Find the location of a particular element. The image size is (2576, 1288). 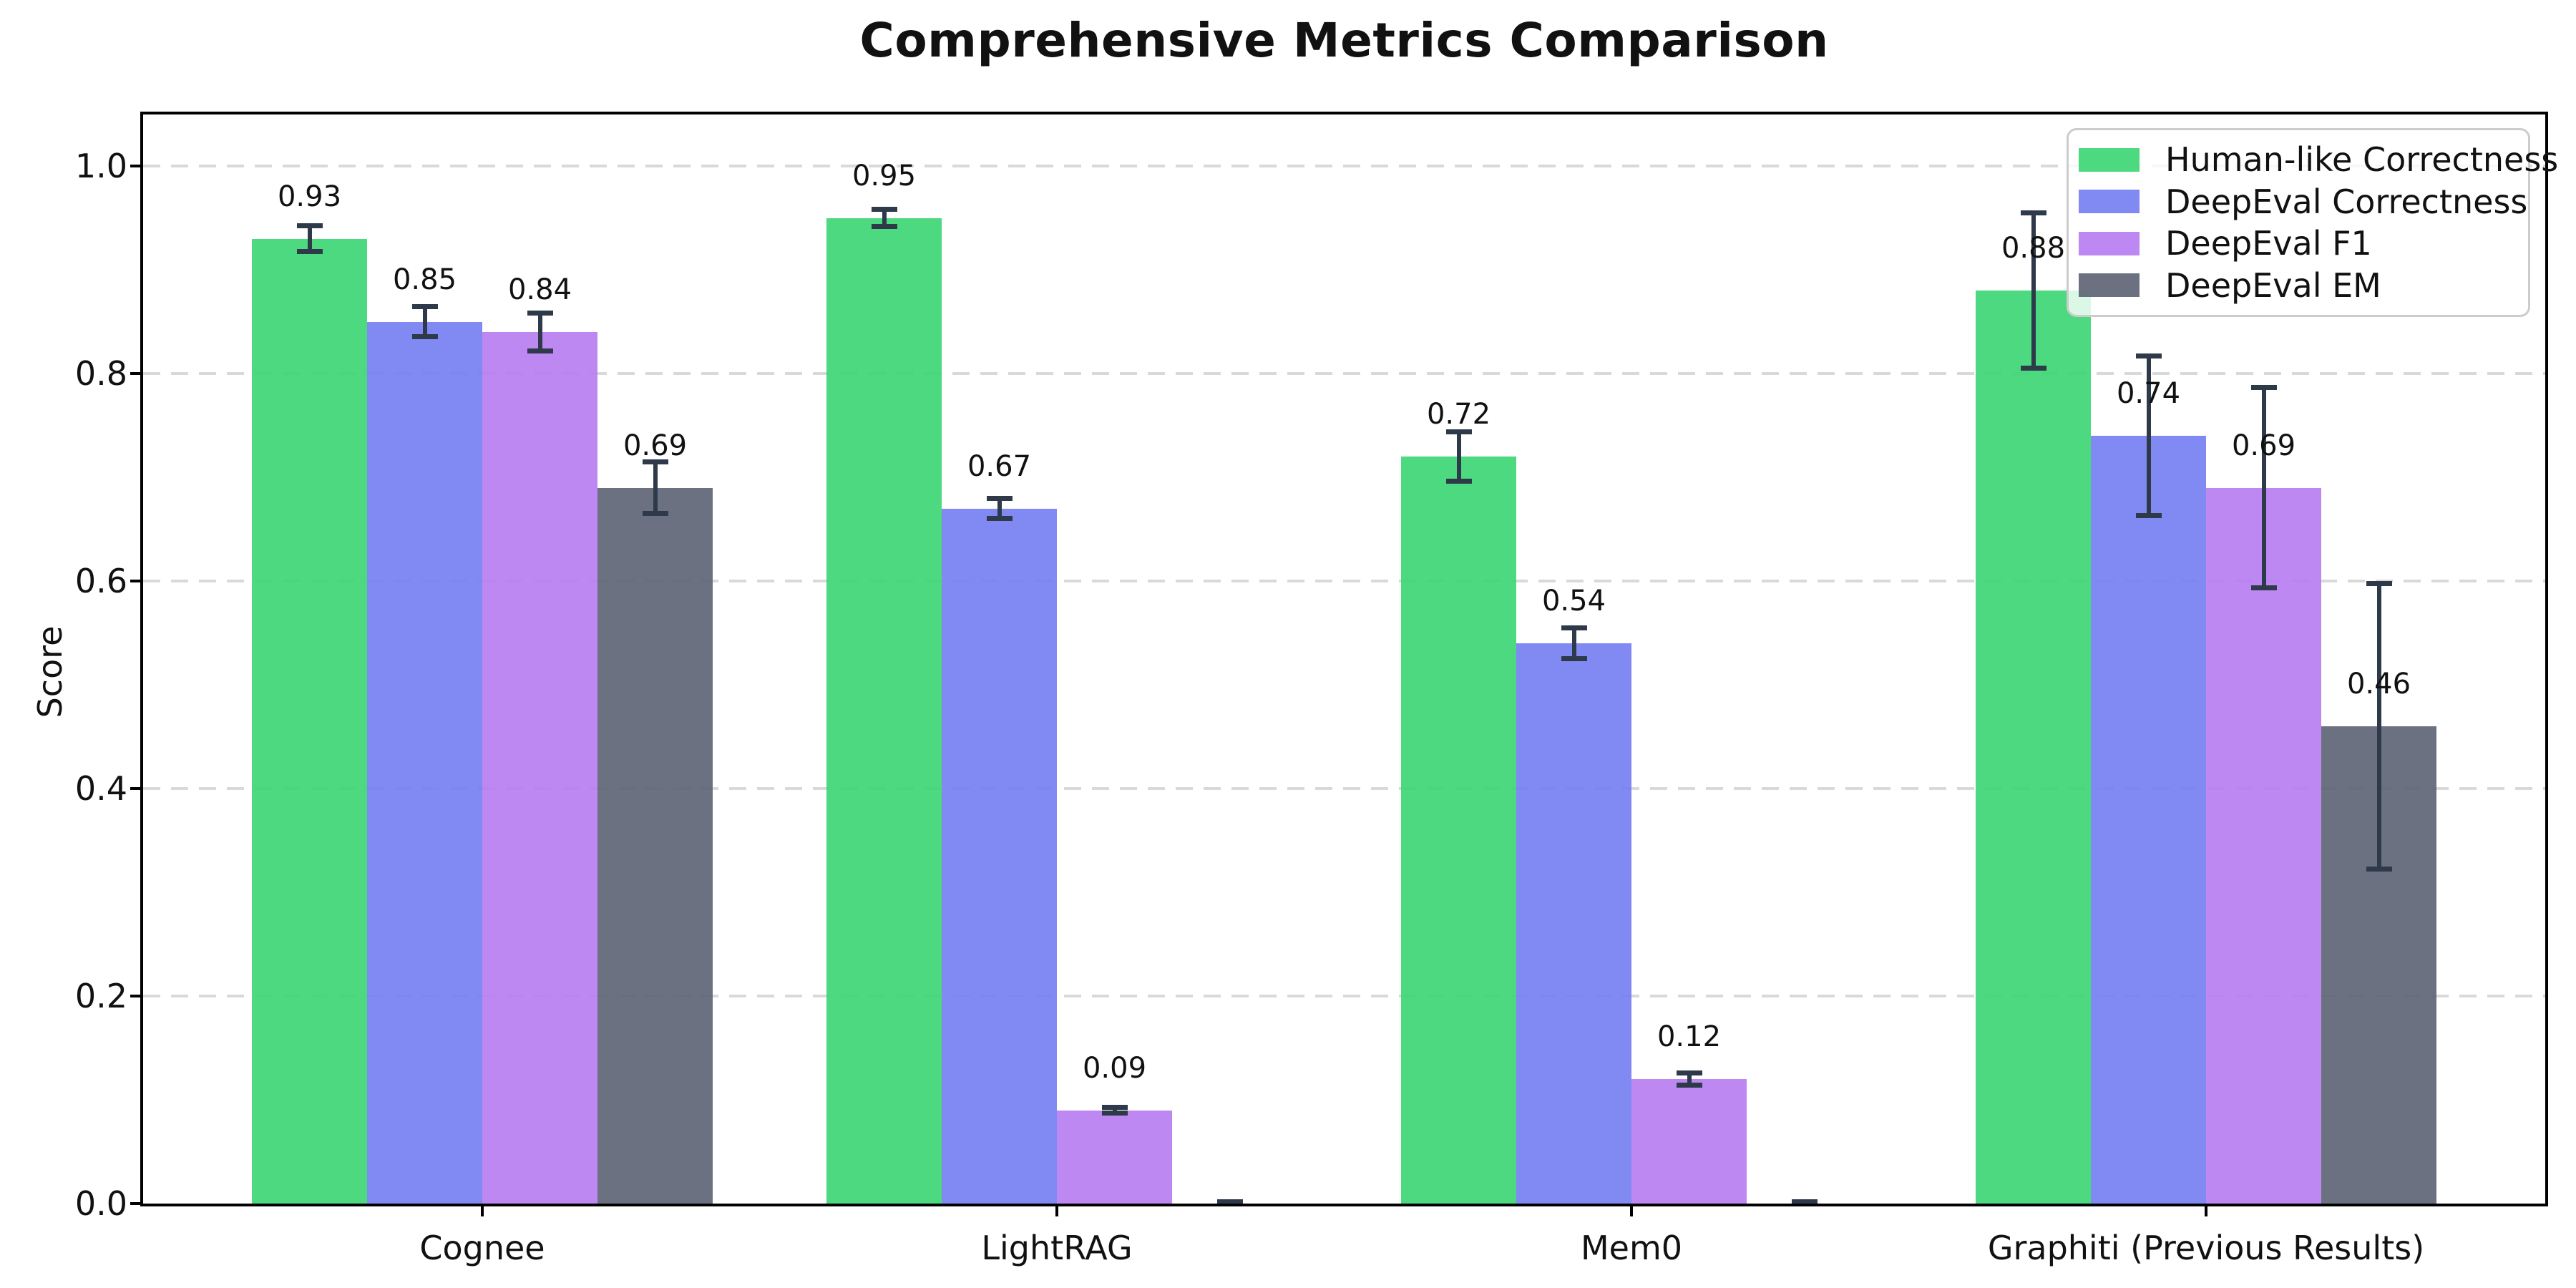

bar-value-label: 0.12 is located at coordinates (1690, 1036).